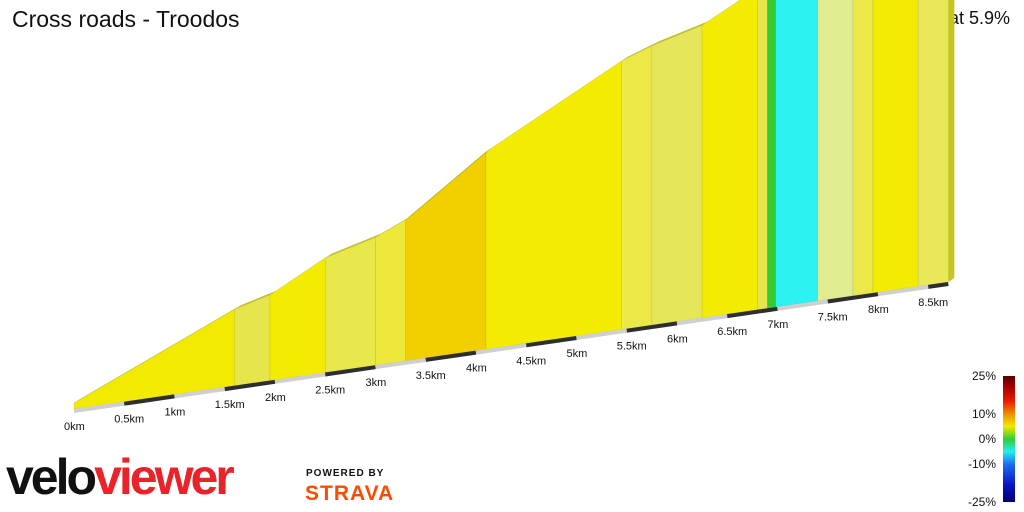 The height and width of the screenshot is (512, 1024). I want to click on x-tick-label: 8km, so click(878, 310).